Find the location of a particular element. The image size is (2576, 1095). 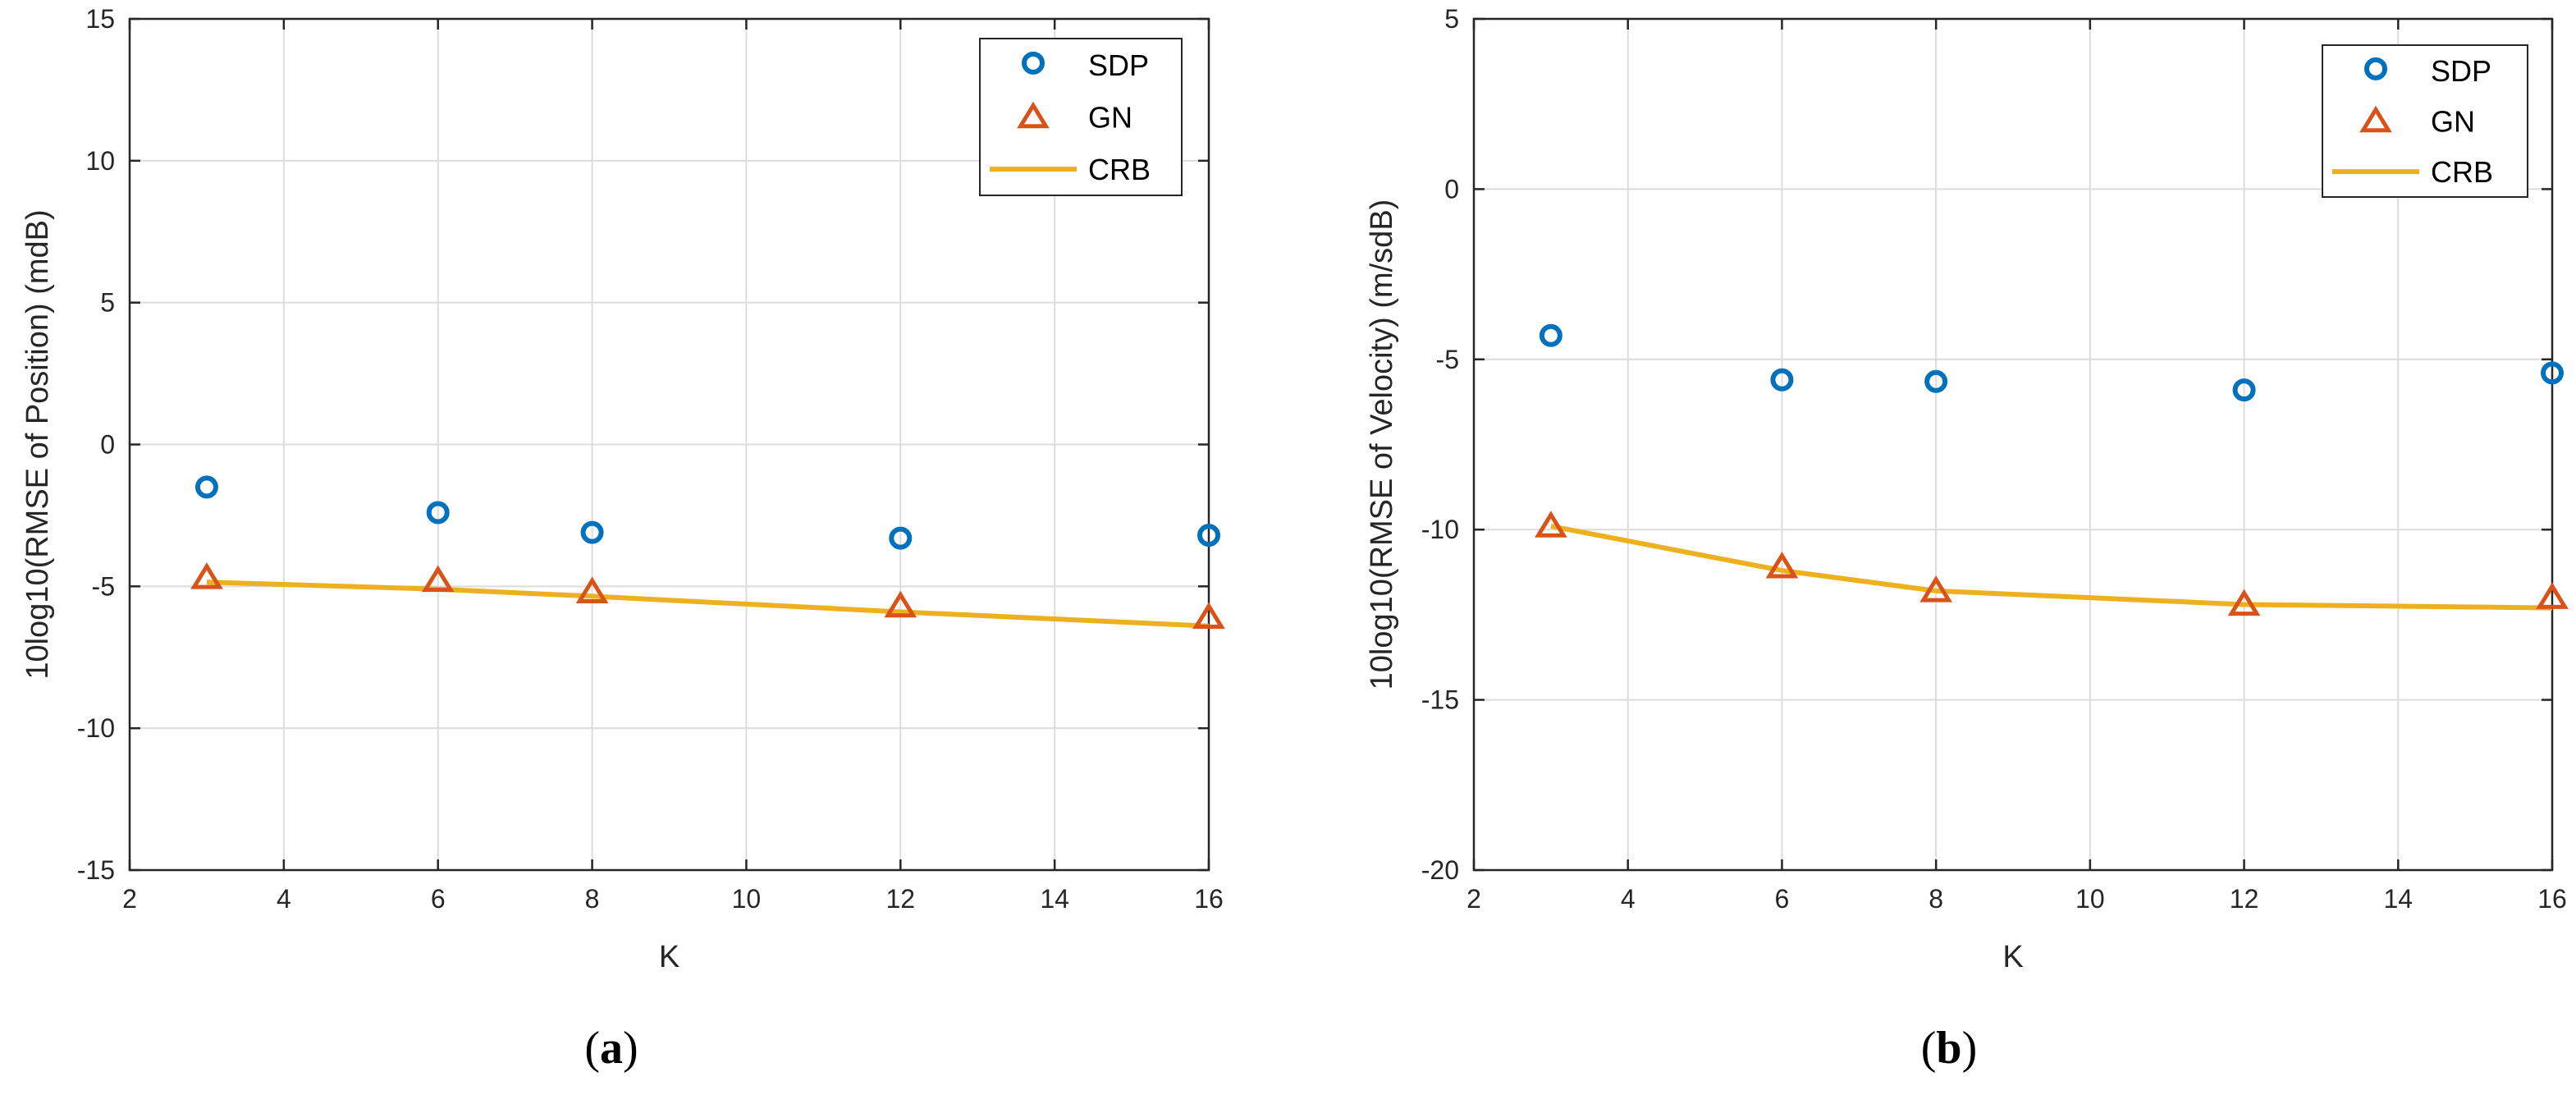

caption-letter: b is located at coordinates (1948, 1048).